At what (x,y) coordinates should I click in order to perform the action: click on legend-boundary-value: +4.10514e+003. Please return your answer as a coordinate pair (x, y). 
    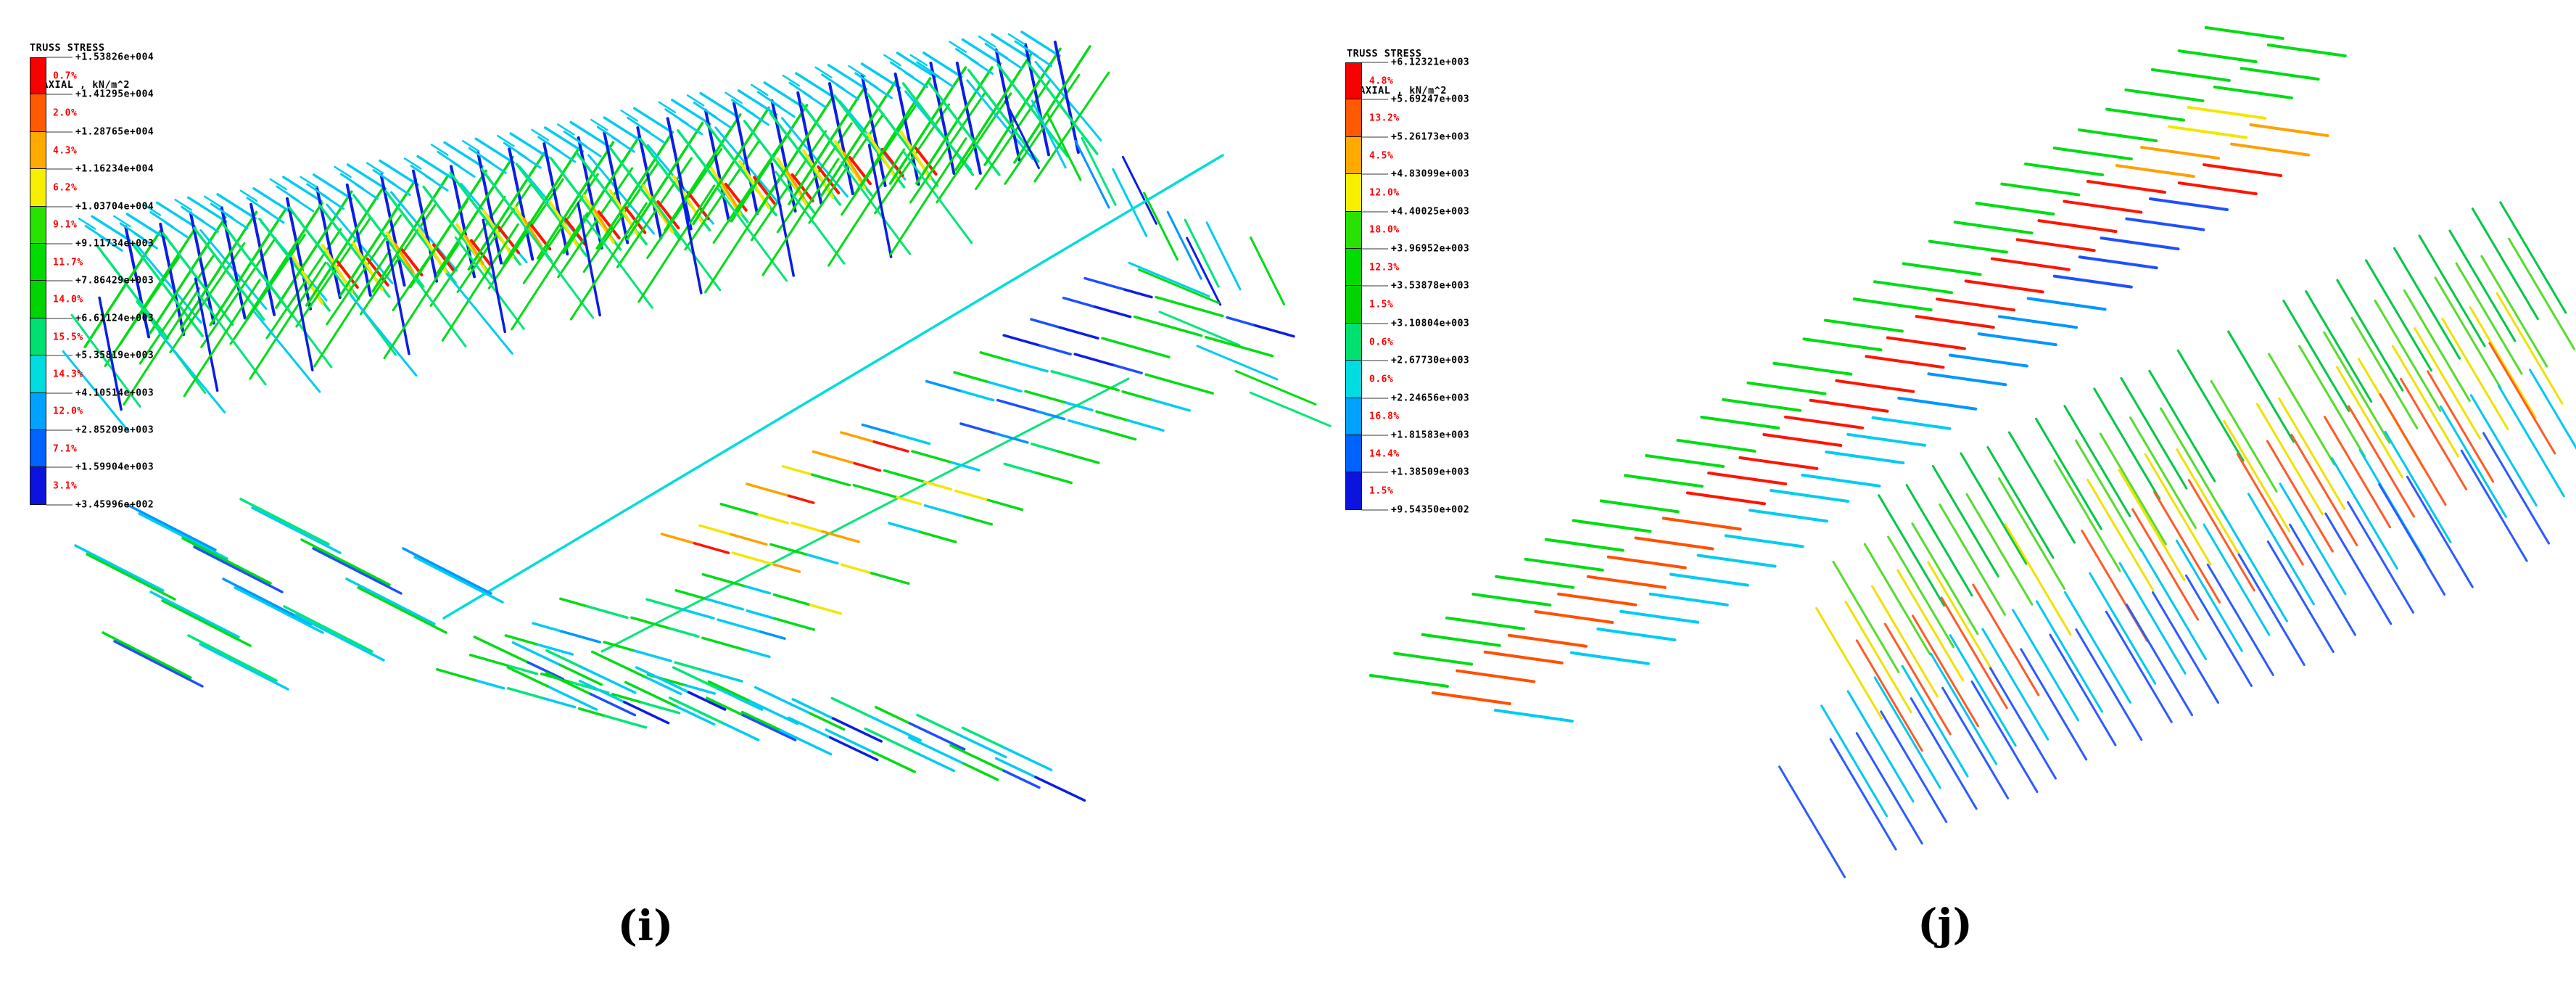
    Looking at the image, I should click on (114, 393).